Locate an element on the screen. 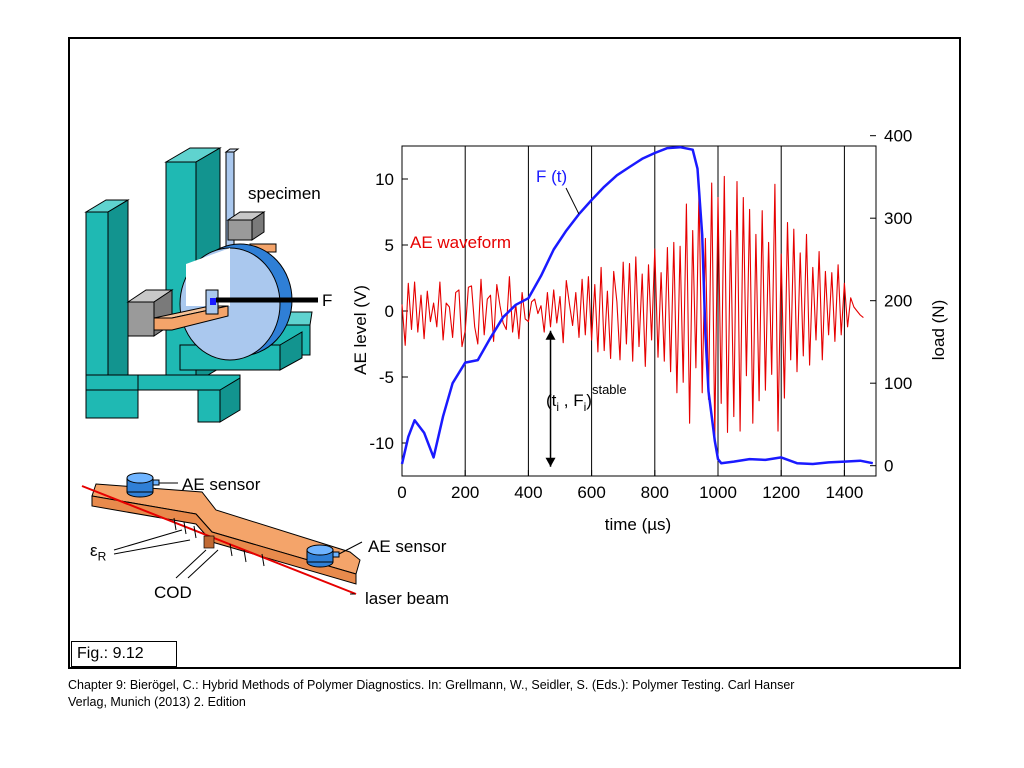 This screenshot has width=1024, height=768. y2-tick-label: 400 is located at coordinates (898, 138).